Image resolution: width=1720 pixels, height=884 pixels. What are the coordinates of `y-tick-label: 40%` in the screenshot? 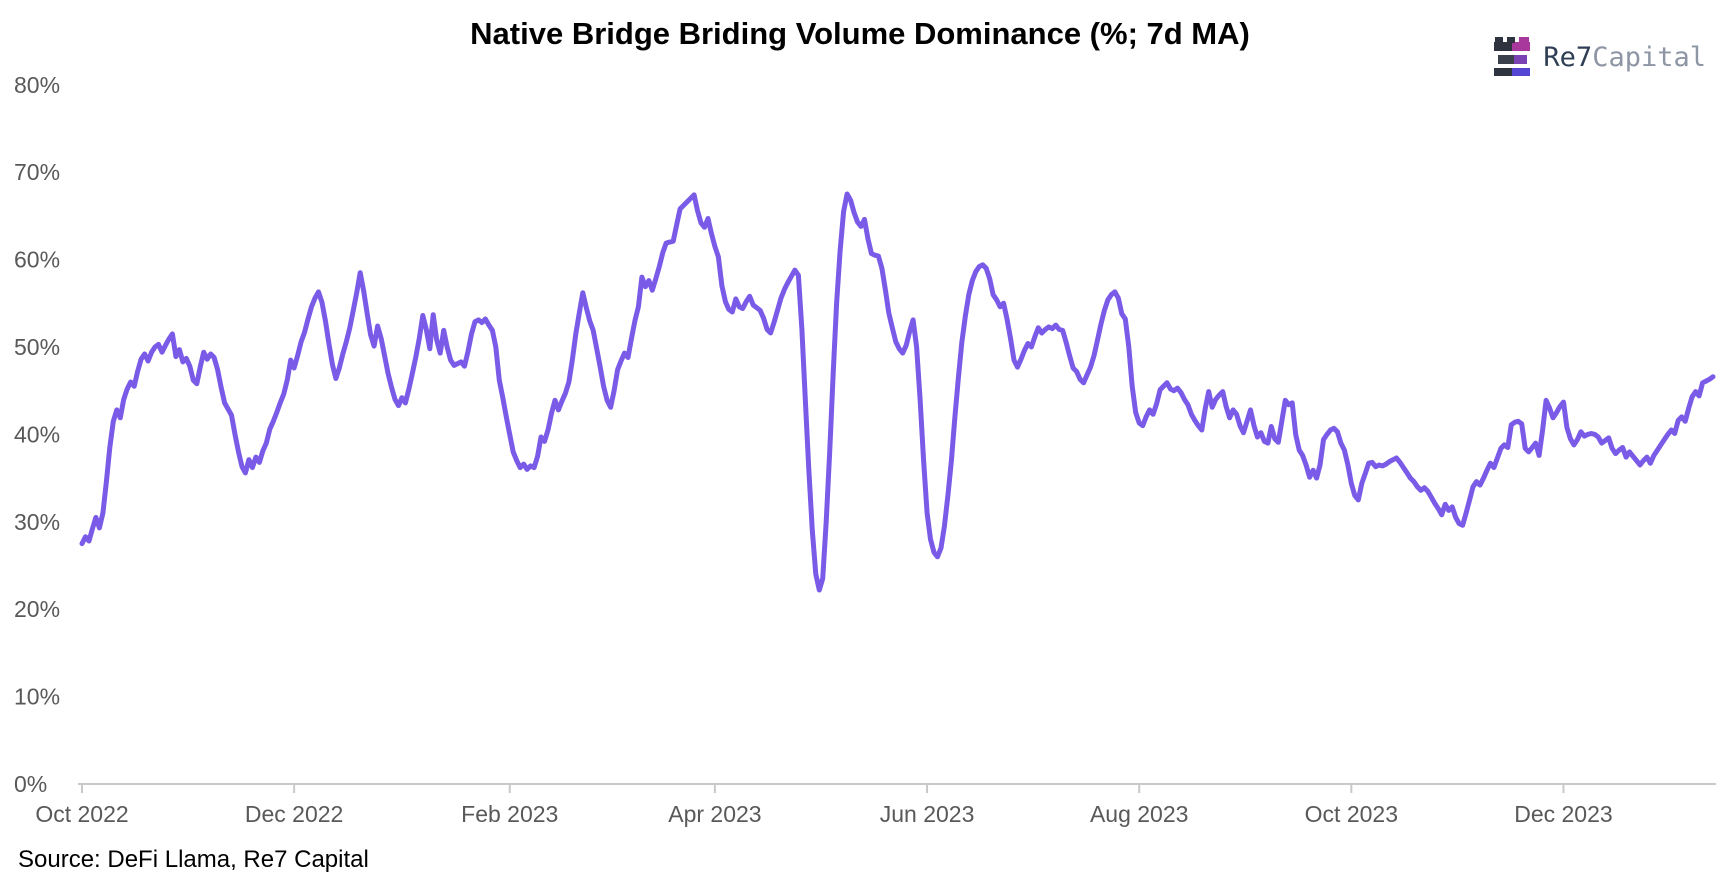 It's located at (37, 434).